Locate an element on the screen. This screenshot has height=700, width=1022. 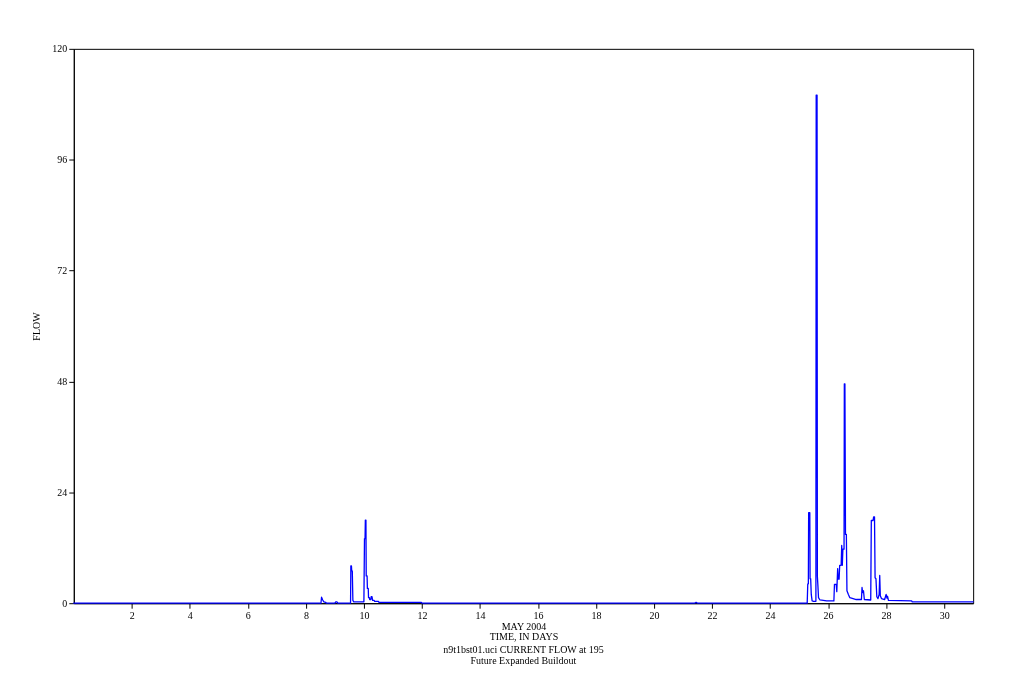
x-tick-label: 20 is located at coordinates (654, 615).